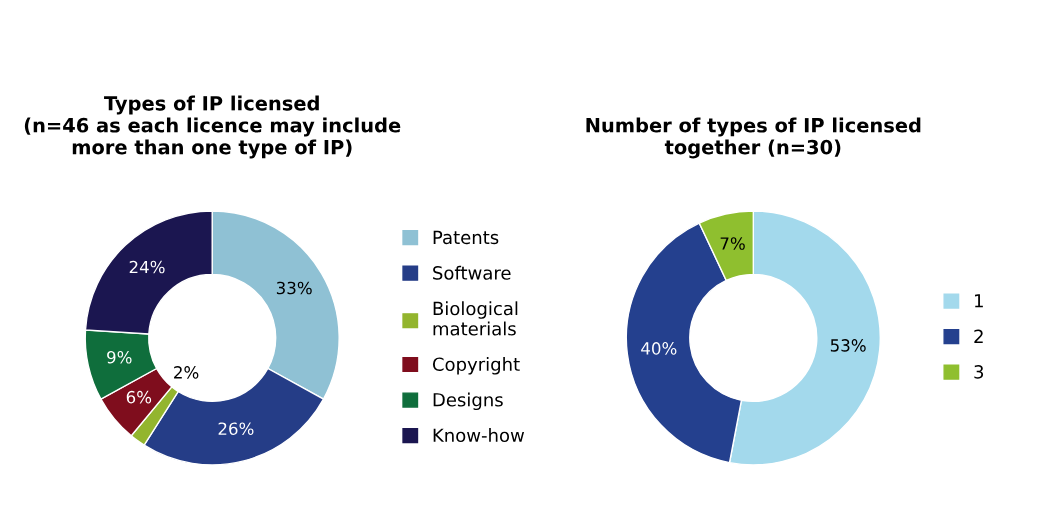 The width and height of the screenshot is (1061, 512). Describe the element at coordinates (475, 318) in the screenshot. I see `legend-label: Biological materials` at that location.